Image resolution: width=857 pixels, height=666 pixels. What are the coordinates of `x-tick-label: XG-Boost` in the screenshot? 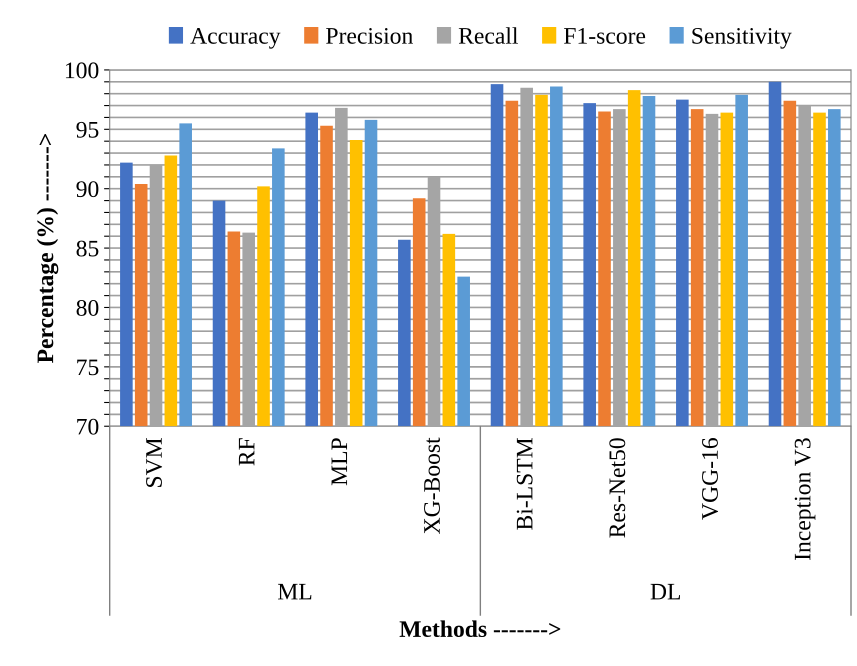 It's located at (432, 485).